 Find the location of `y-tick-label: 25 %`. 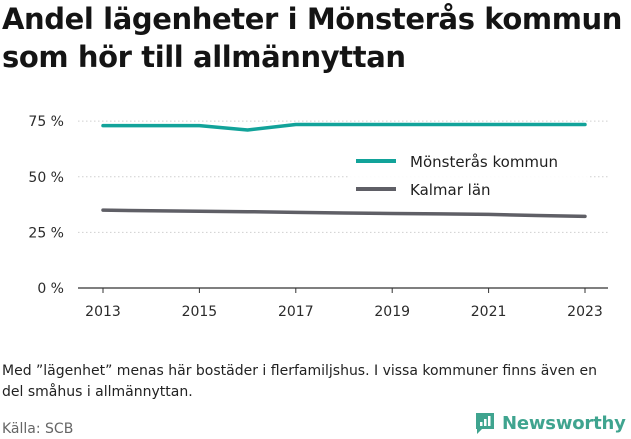

y-tick-label: 25 % is located at coordinates (46, 233).